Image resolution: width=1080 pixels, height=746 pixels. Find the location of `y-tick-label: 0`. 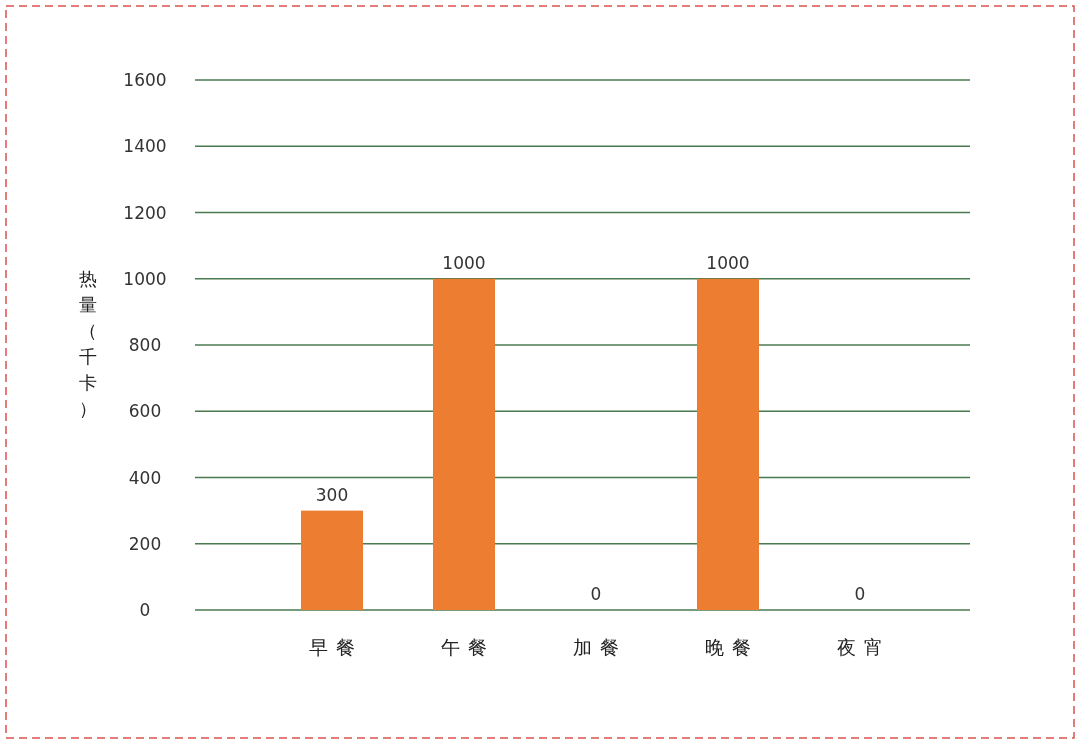

y-tick-label: 0 is located at coordinates (145, 610).